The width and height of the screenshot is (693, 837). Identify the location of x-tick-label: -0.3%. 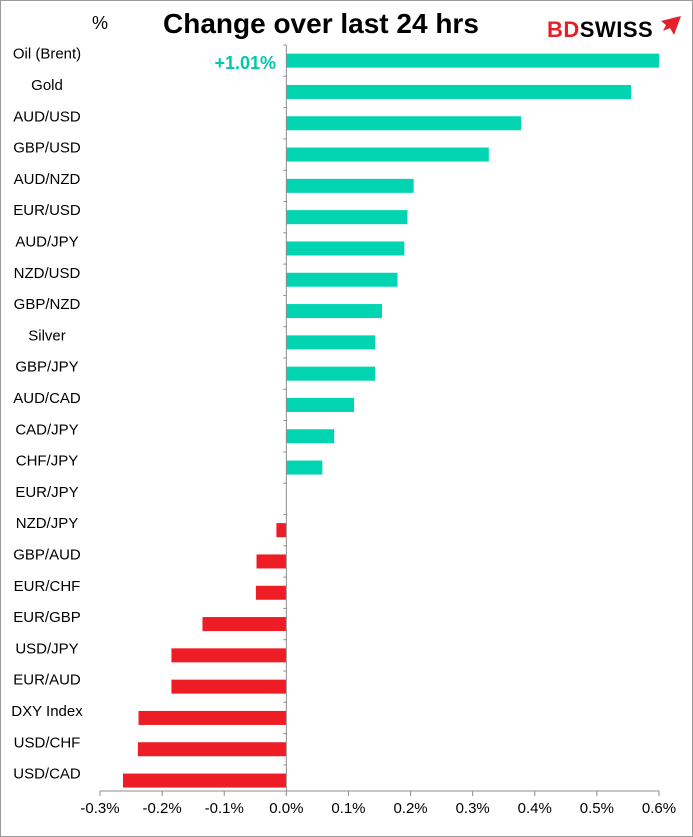
(99, 808).